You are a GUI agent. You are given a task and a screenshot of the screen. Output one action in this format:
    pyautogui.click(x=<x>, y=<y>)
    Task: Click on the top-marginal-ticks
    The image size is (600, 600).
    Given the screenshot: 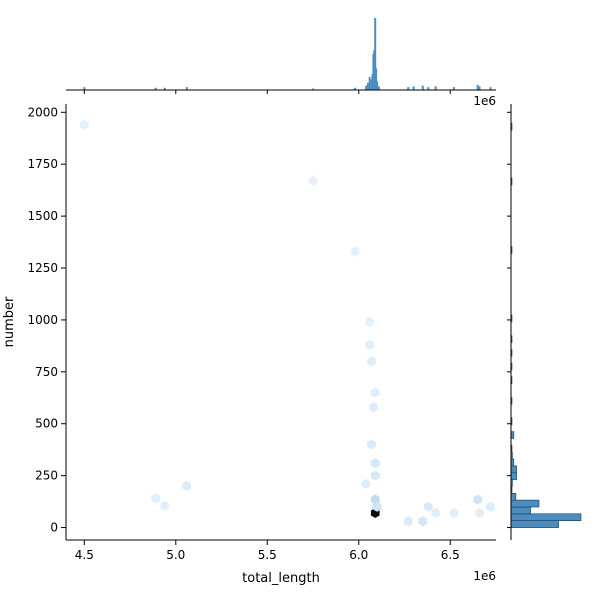 What is the action you would take?
    pyautogui.click(x=267, y=92)
    